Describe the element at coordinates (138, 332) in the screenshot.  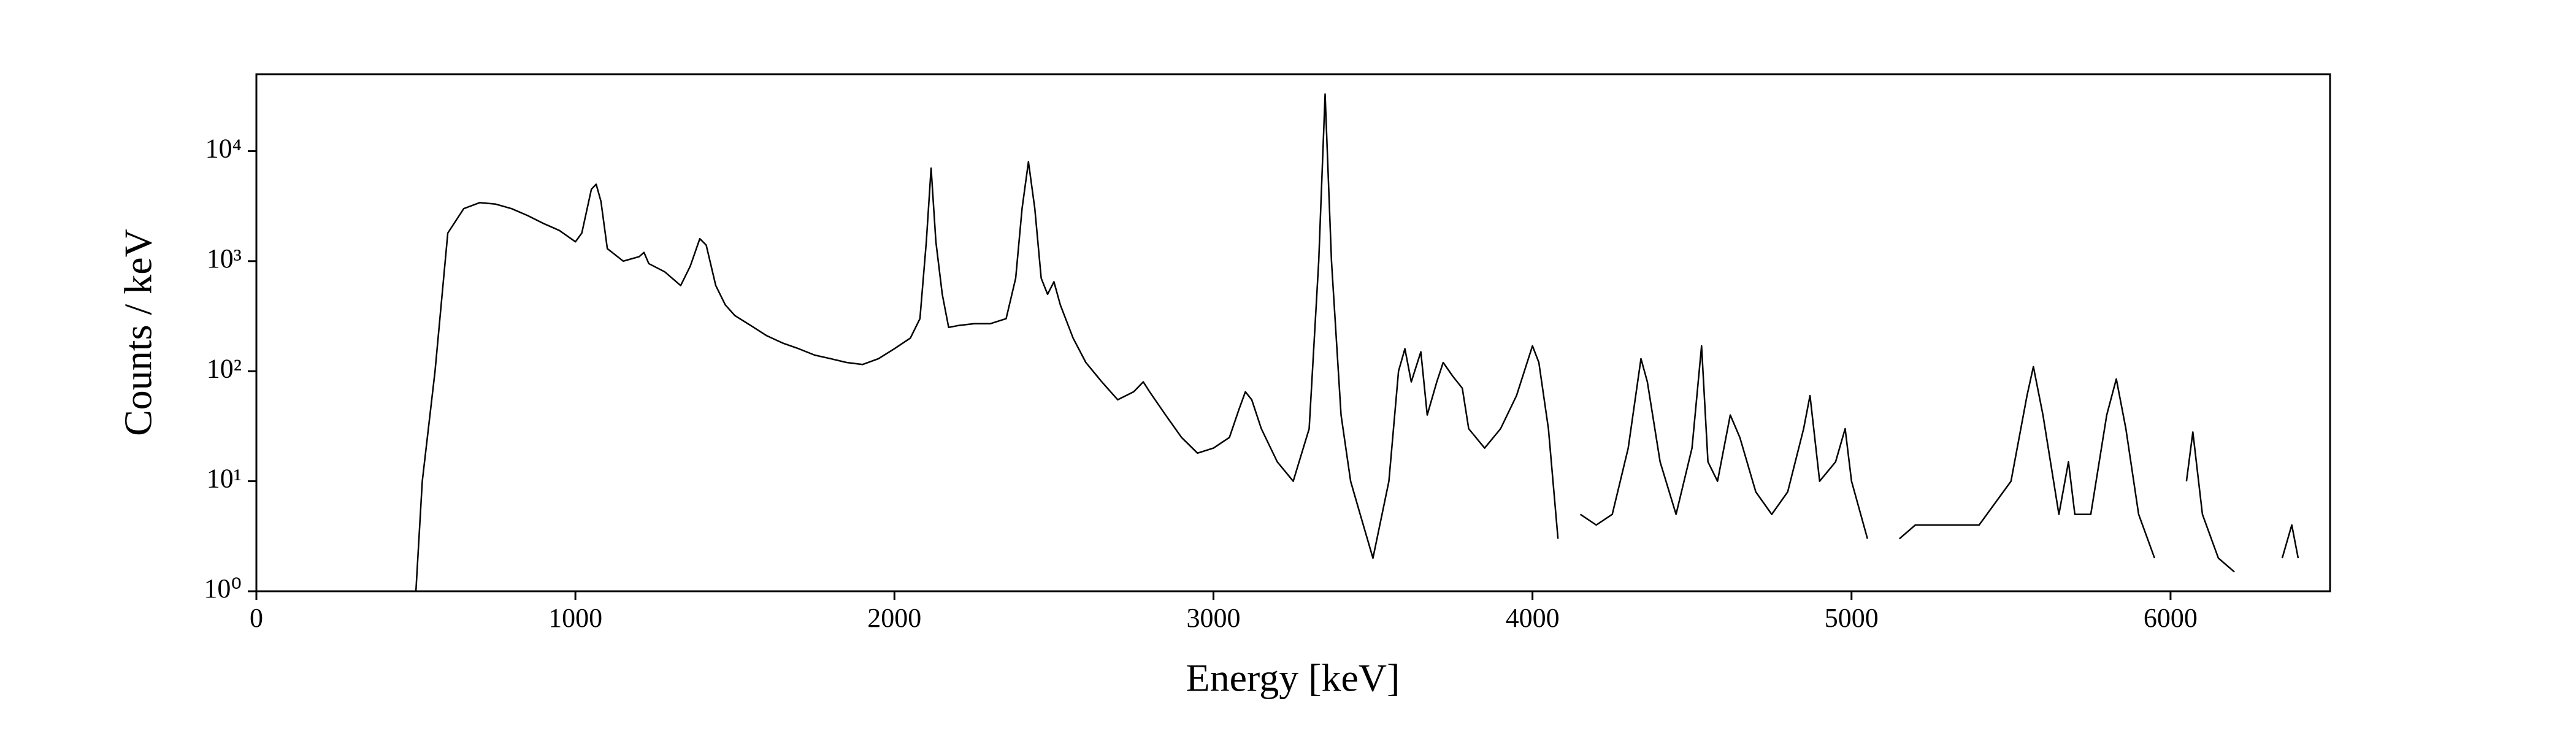
I see `y-axis-label: Counts / keV` at that location.